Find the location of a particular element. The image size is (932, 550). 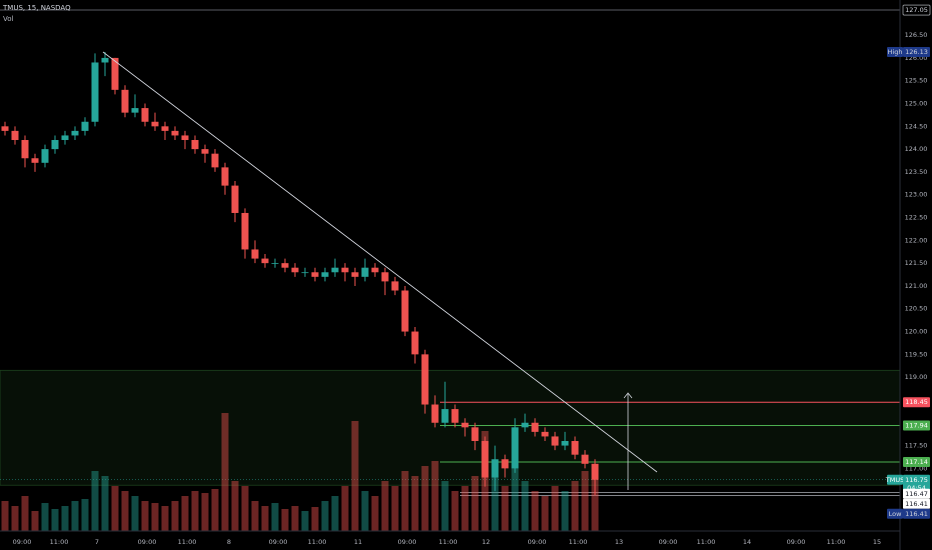

y-tick-label: 117.00 is located at coordinates (916, 468).